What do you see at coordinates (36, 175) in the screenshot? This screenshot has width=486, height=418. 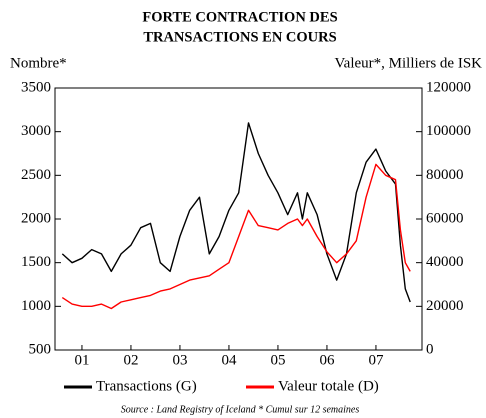 I see `y-tick-label: 2500` at bounding box center [36, 175].